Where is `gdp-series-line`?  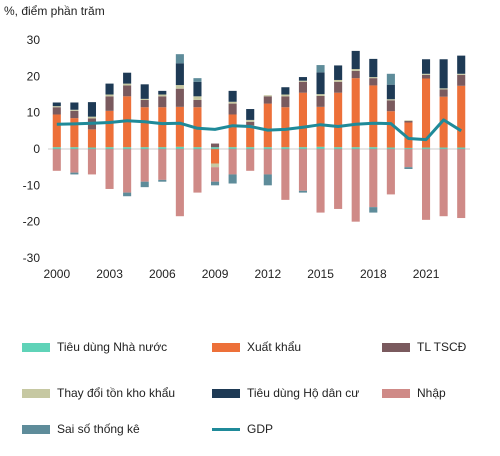 gdp-series-line is located at coordinates (259, 130).